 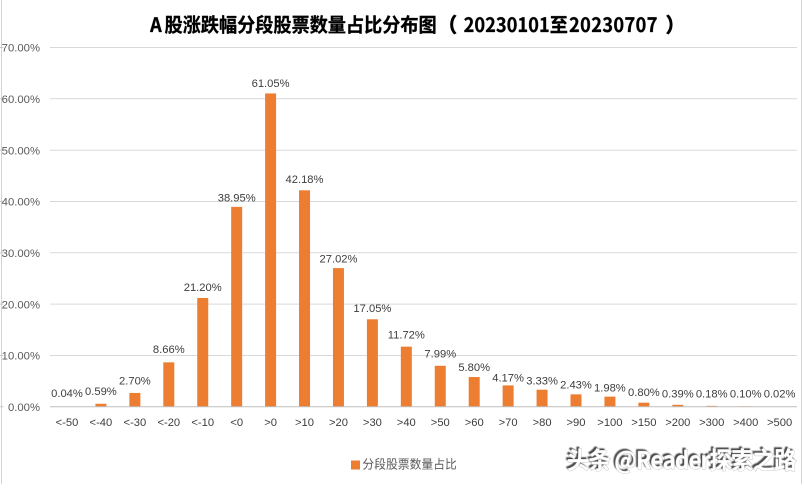 I want to click on svg-text: 38.95%, so click(x=237, y=199).